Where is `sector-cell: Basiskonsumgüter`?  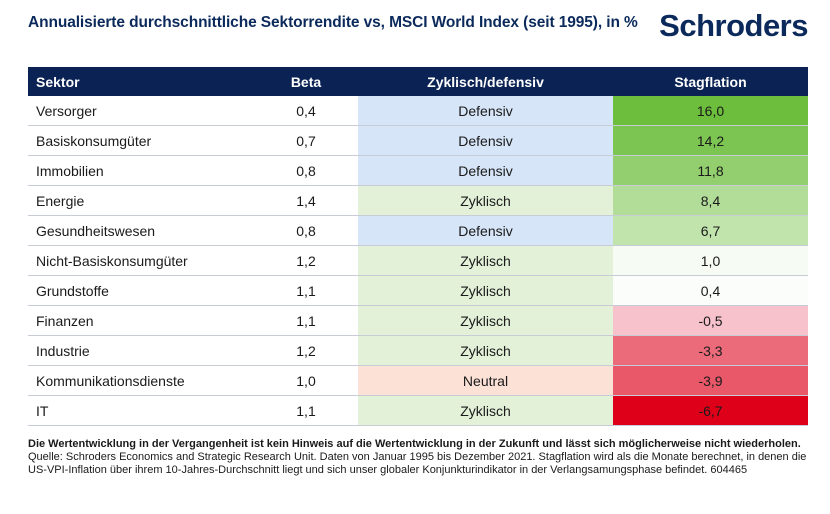 sector-cell: Basiskonsumgüter is located at coordinates (141, 140).